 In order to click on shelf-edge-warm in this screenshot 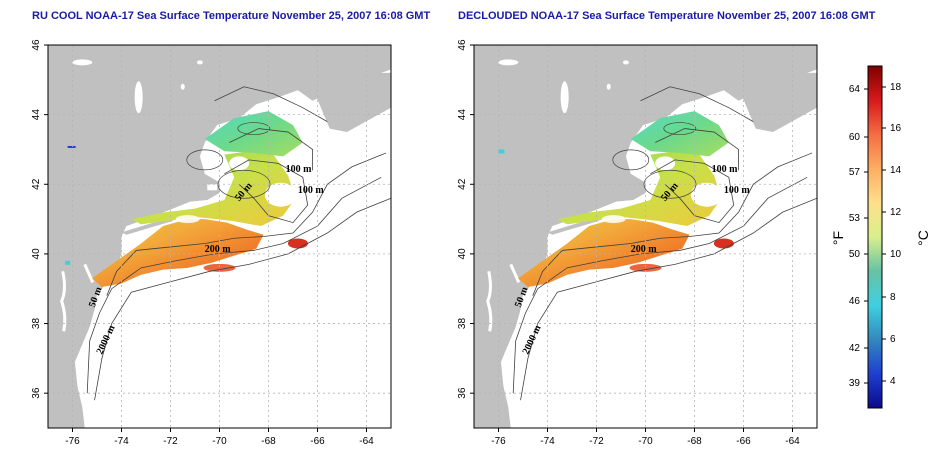, I will do `click(645, 267)`.